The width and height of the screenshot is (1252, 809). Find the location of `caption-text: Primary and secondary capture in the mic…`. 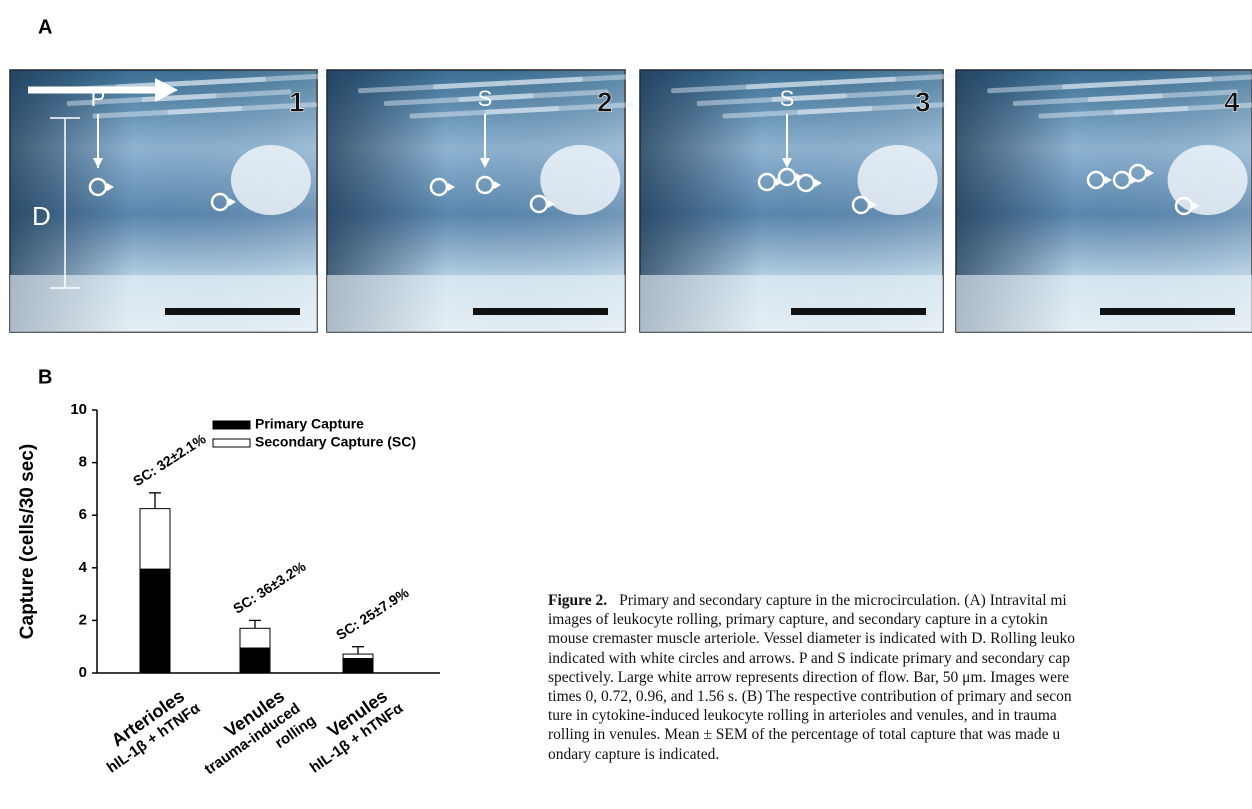

caption-text: Primary and secondary capture in the mic… is located at coordinates (843, 600).